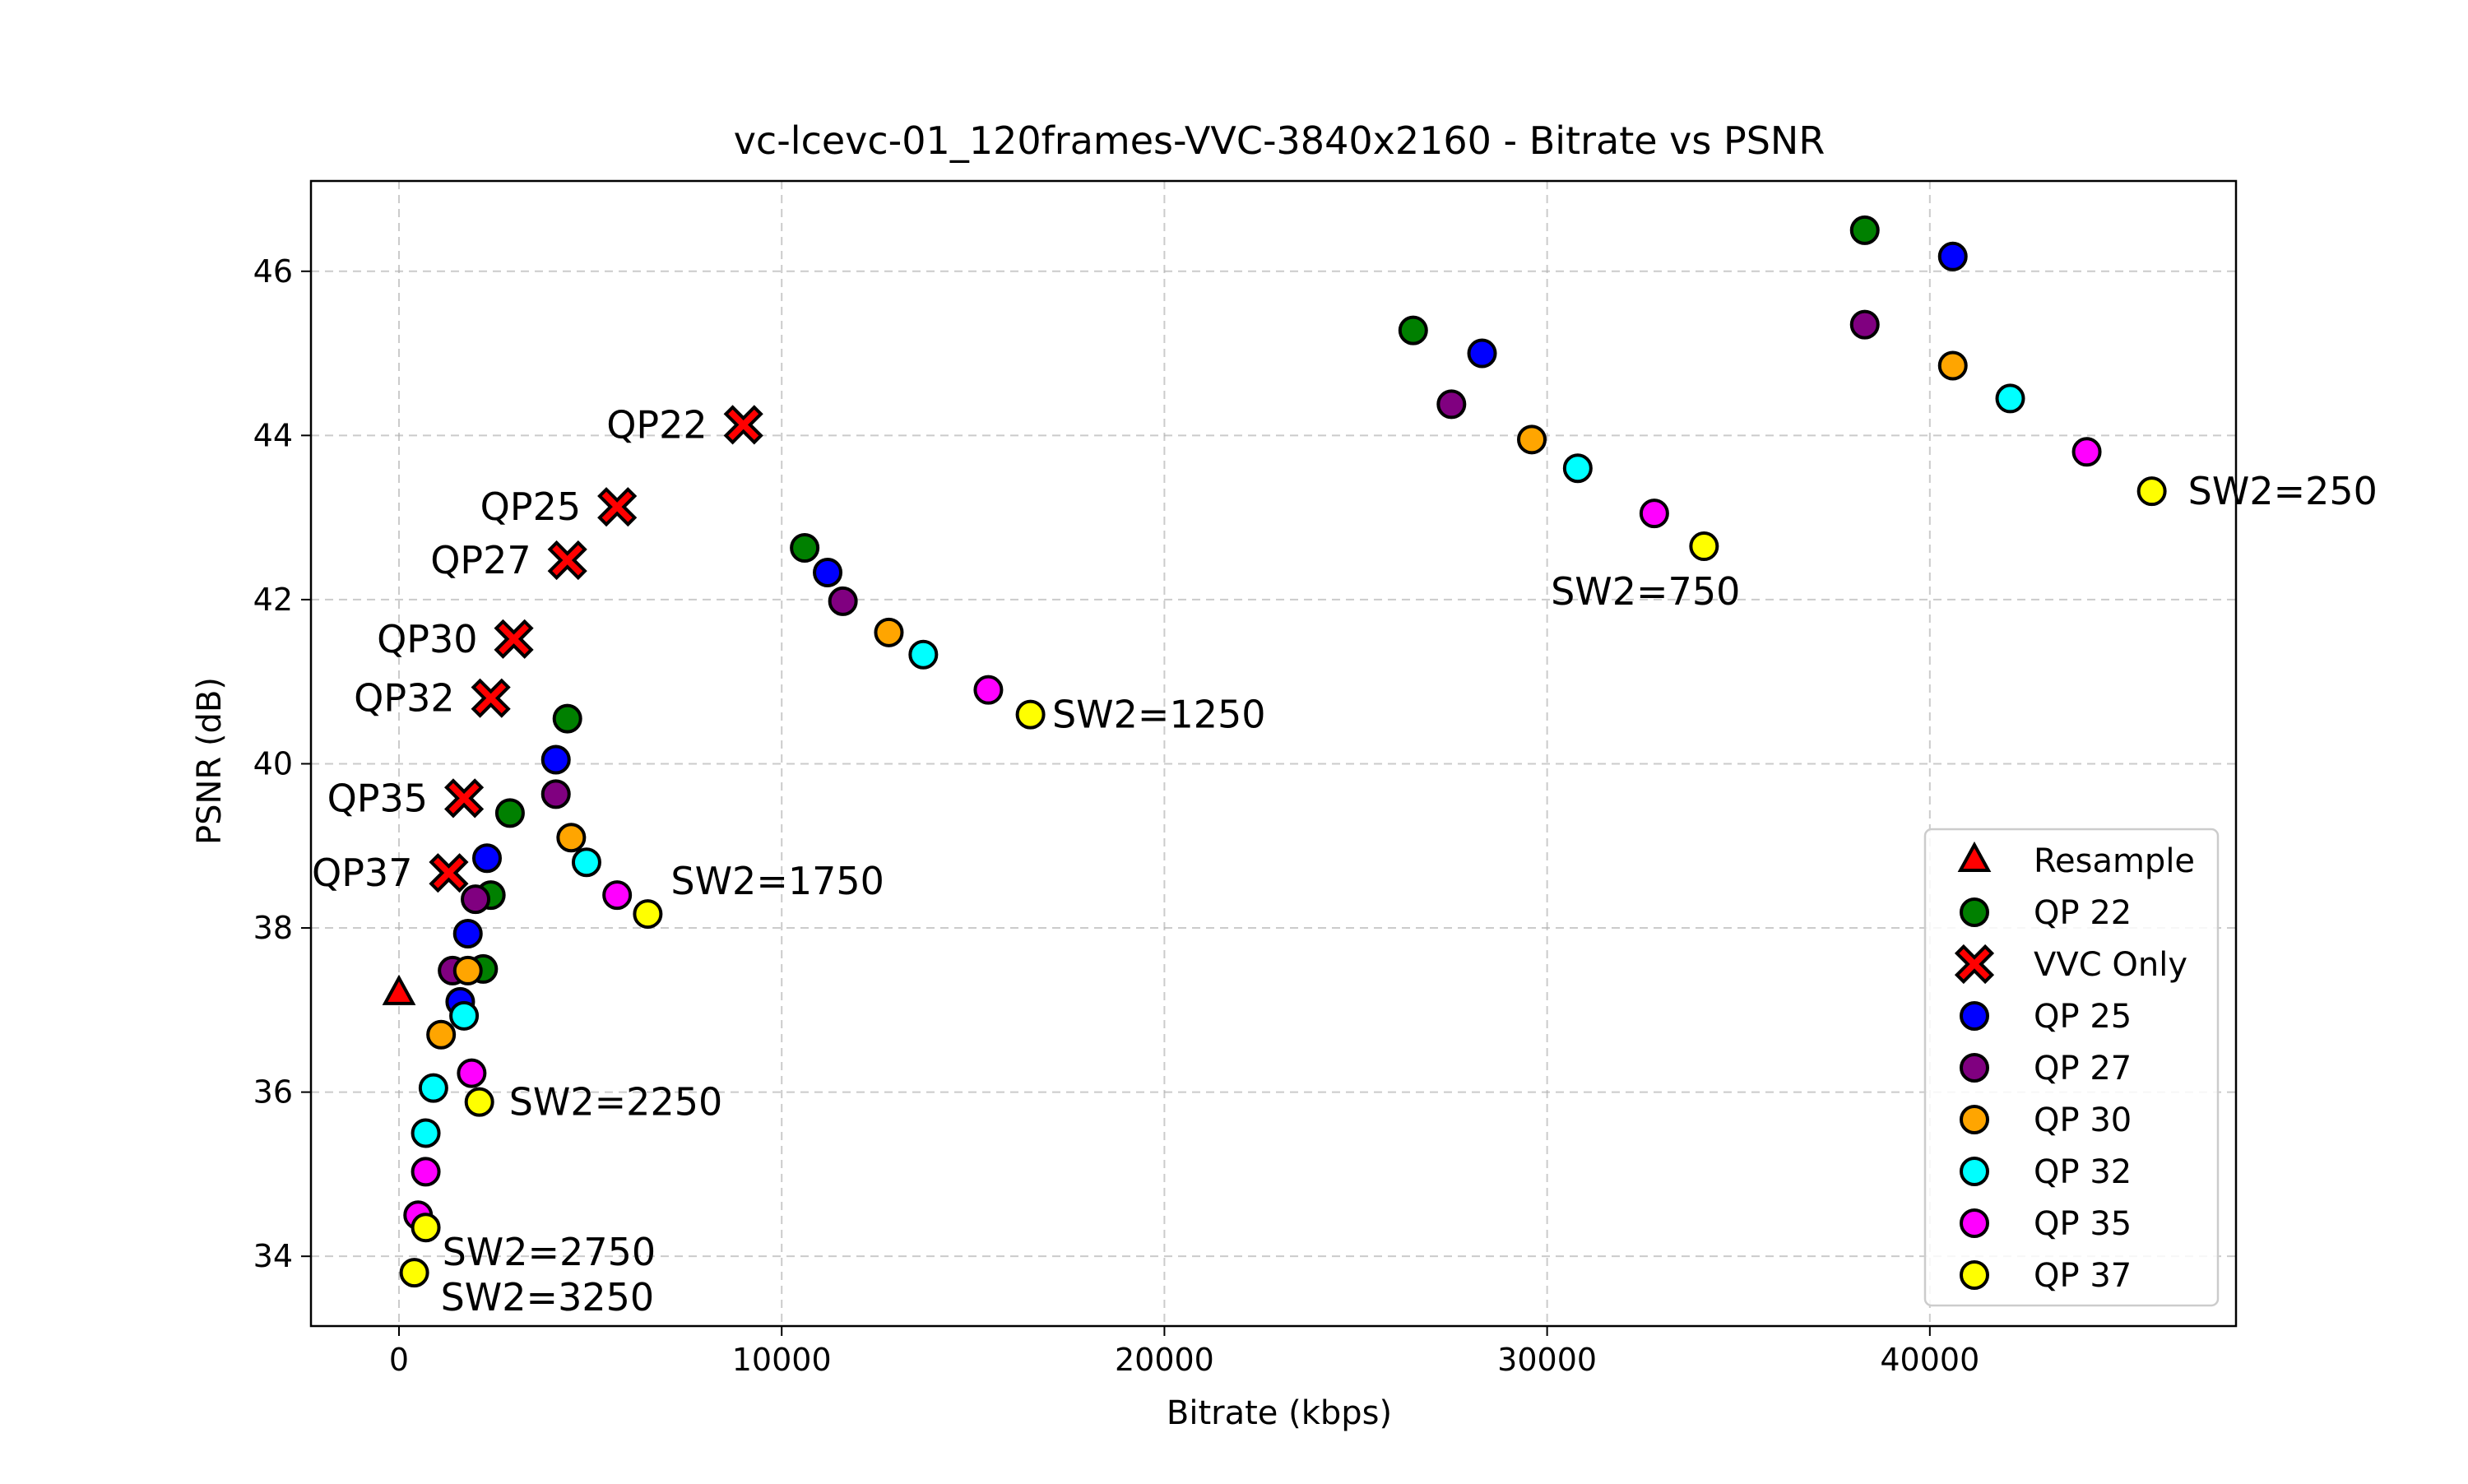  I want to click on legend-label: QP 25, so click(2083, 1017).